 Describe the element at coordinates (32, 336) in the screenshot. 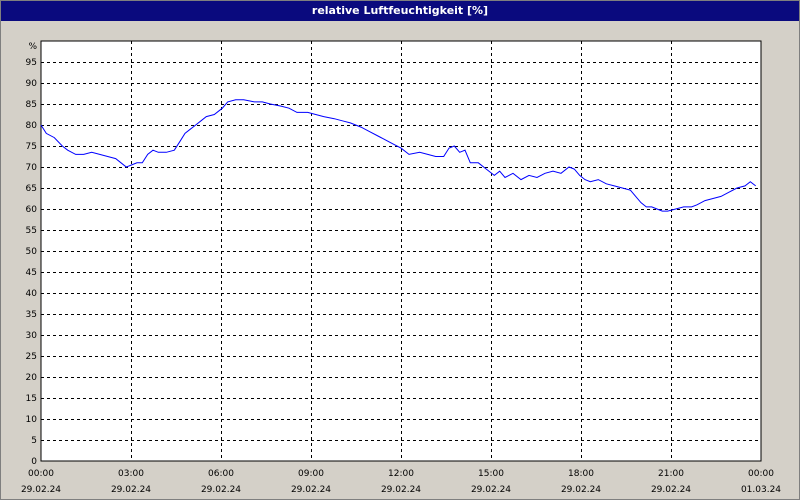

I see `y-tick-label: 30` at that location.